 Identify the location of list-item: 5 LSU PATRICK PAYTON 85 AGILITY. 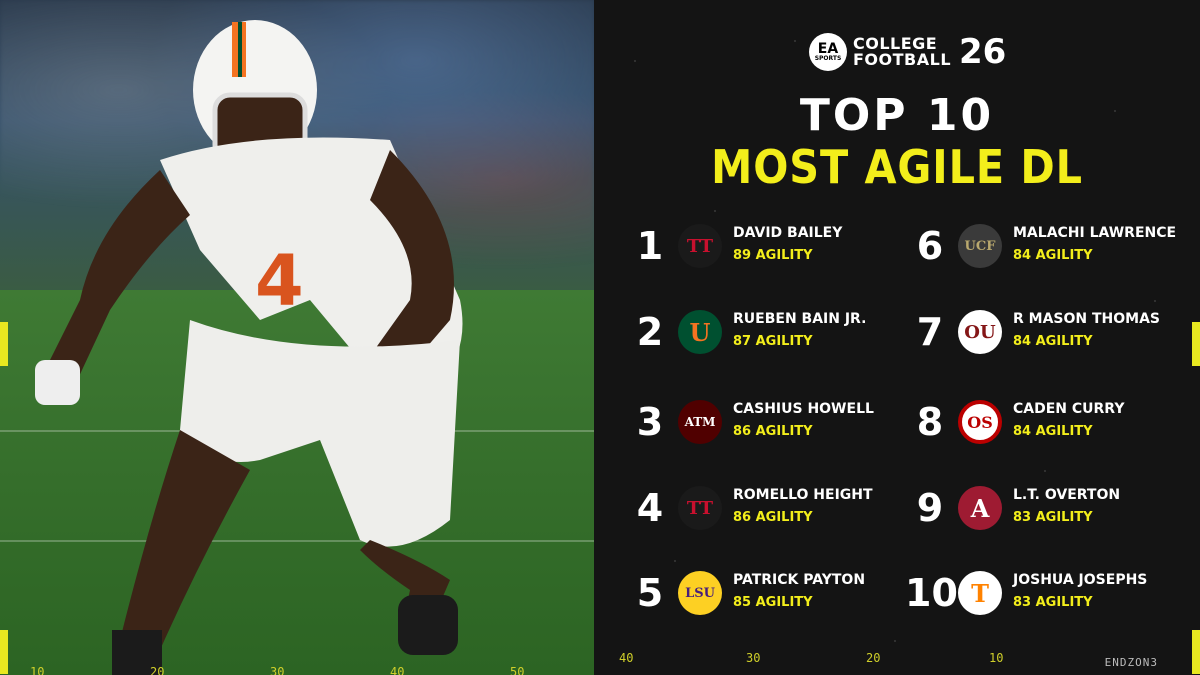
(765, 595).